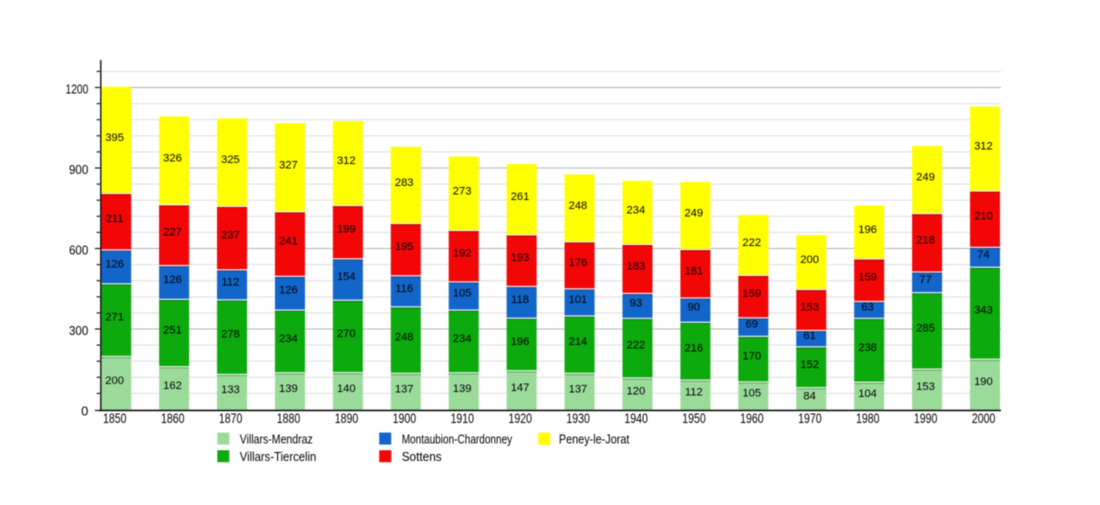 This screenshot has width=1100, height=505. What do you see at coordinates (520, 418) in the screenshot?
I see `svg-text: 1920` at bounding box center [520, 418].